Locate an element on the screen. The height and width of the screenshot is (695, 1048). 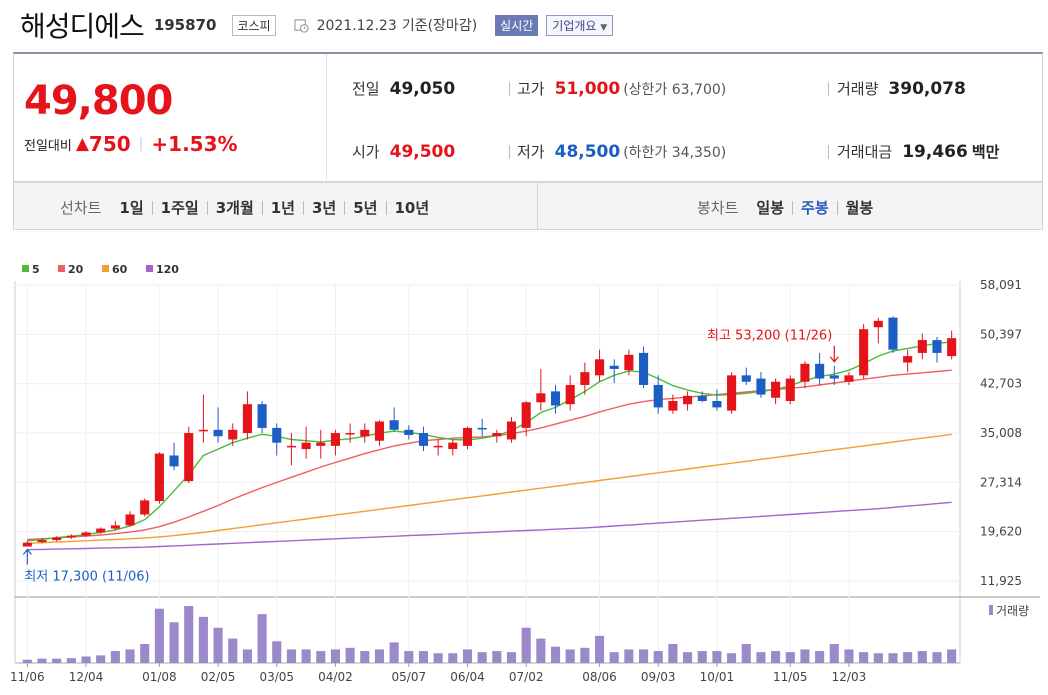
y-tick-label: 42,703 is located at coordinates (1001, 384).